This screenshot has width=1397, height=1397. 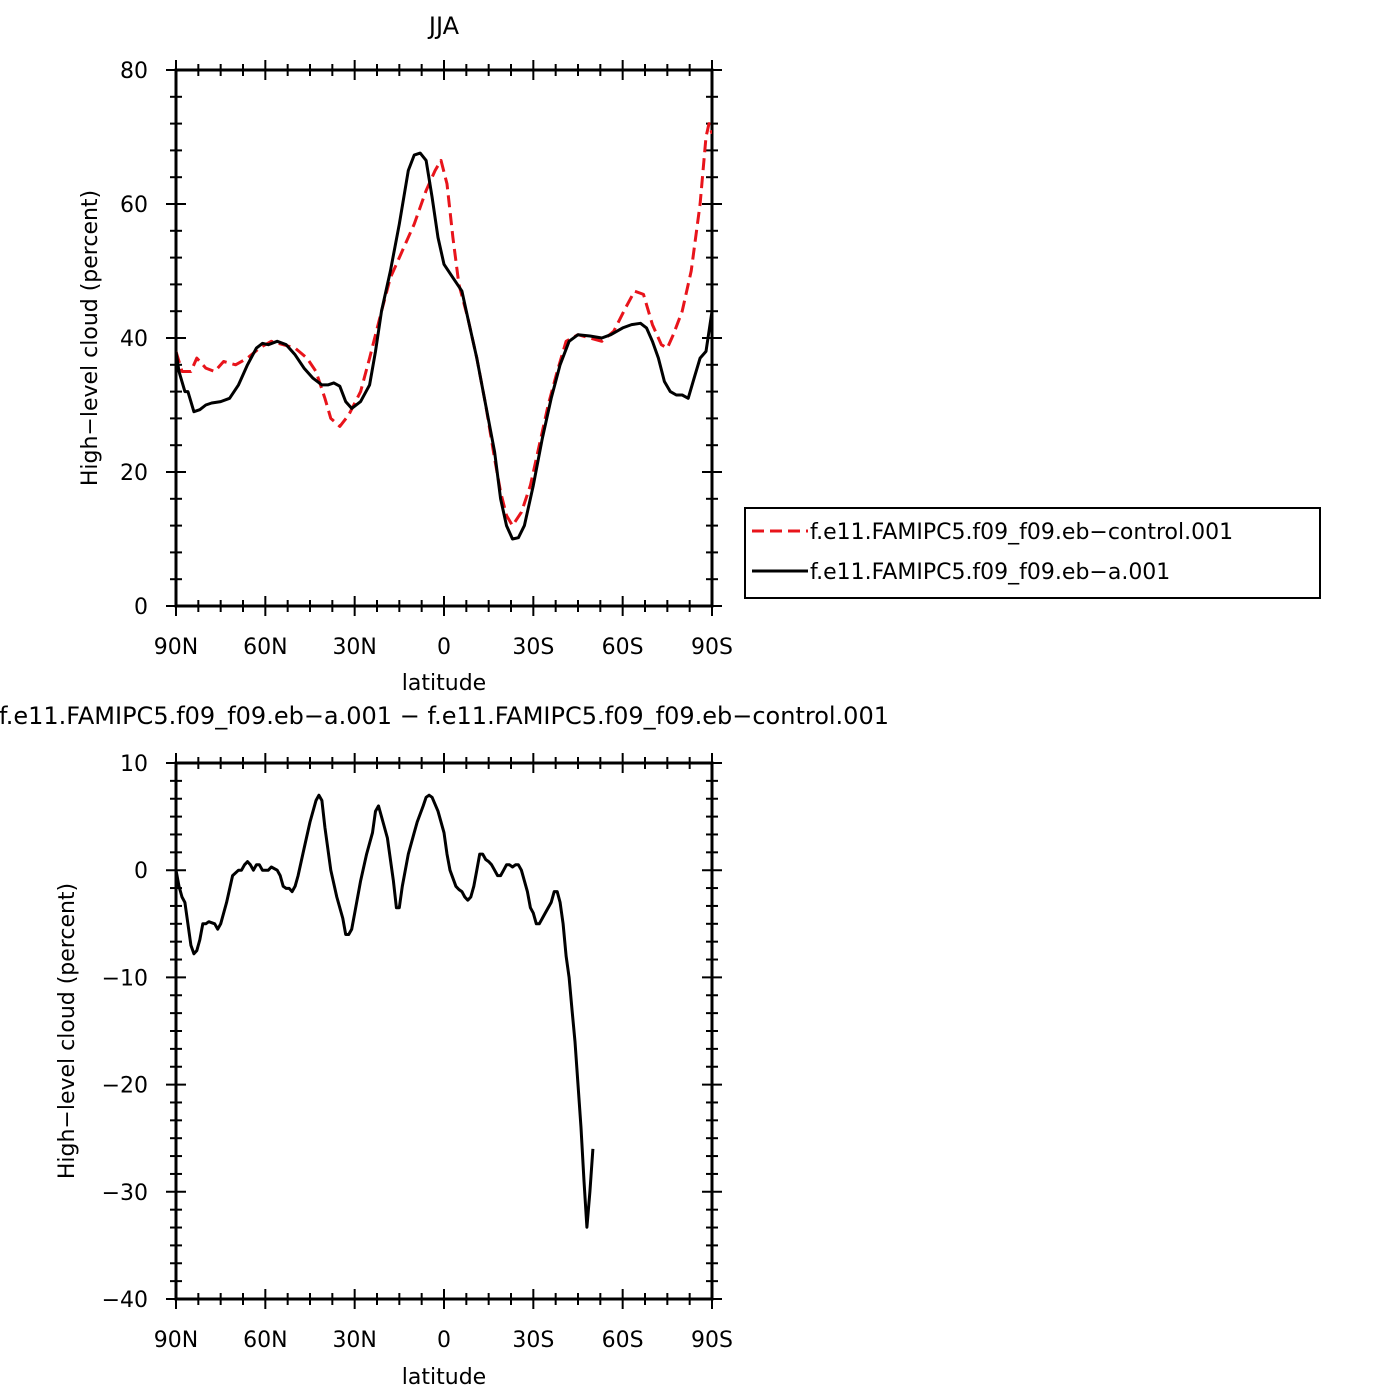 I want to click on y-tick-label: −20, so click(x=125, y=1086).